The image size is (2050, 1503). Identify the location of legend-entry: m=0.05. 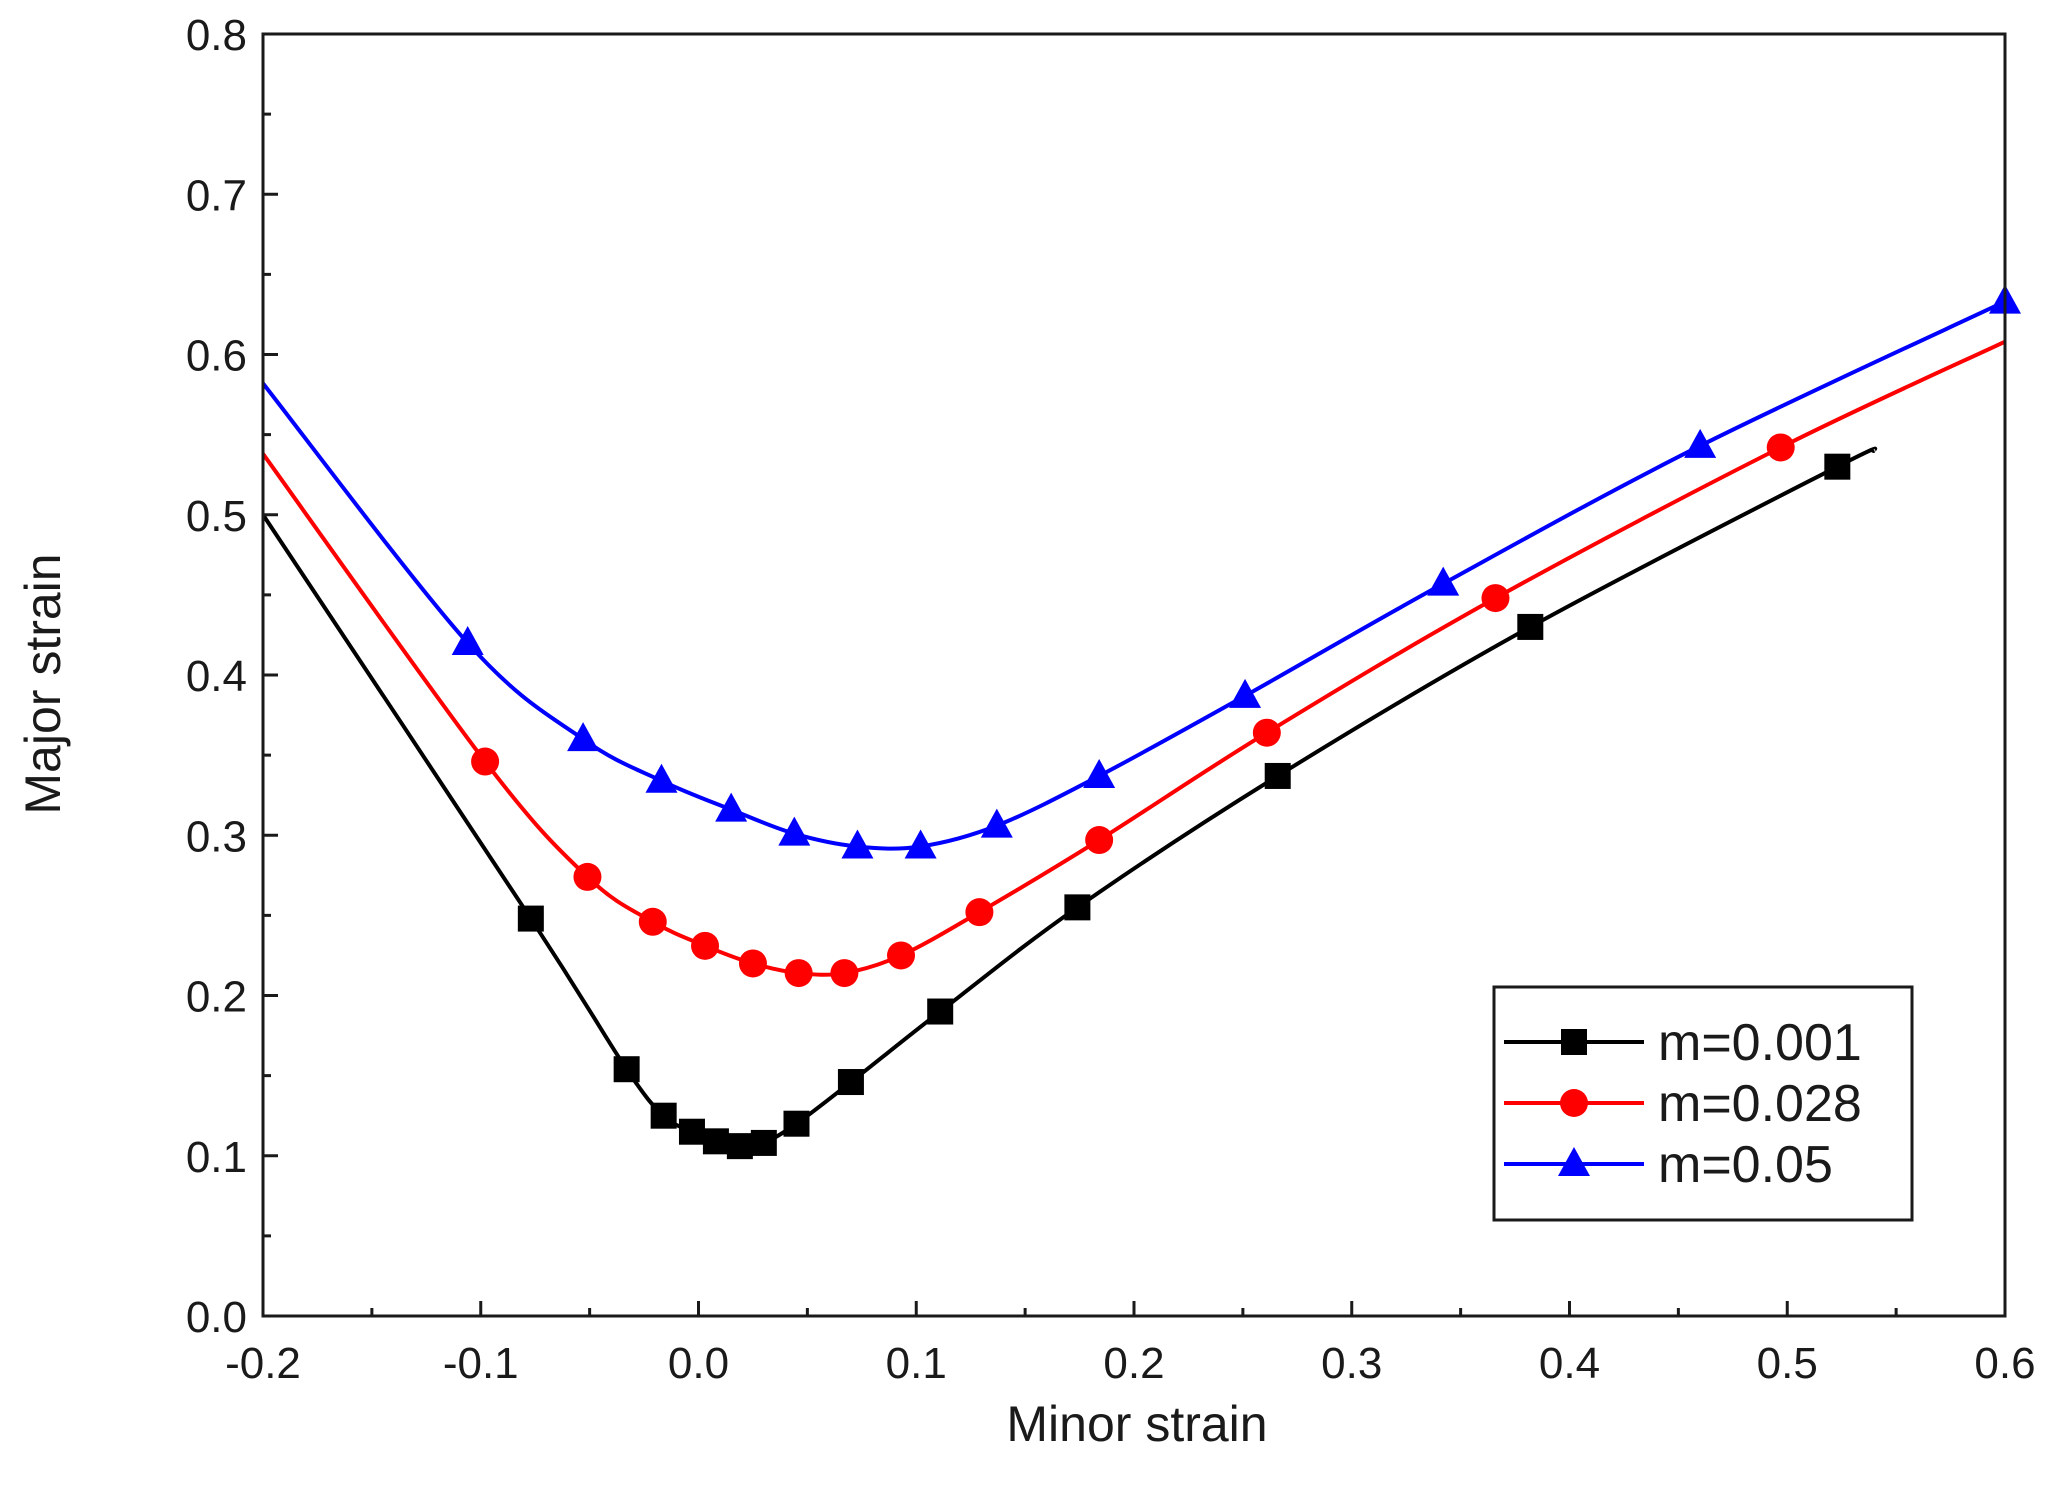
(1668, 1165).